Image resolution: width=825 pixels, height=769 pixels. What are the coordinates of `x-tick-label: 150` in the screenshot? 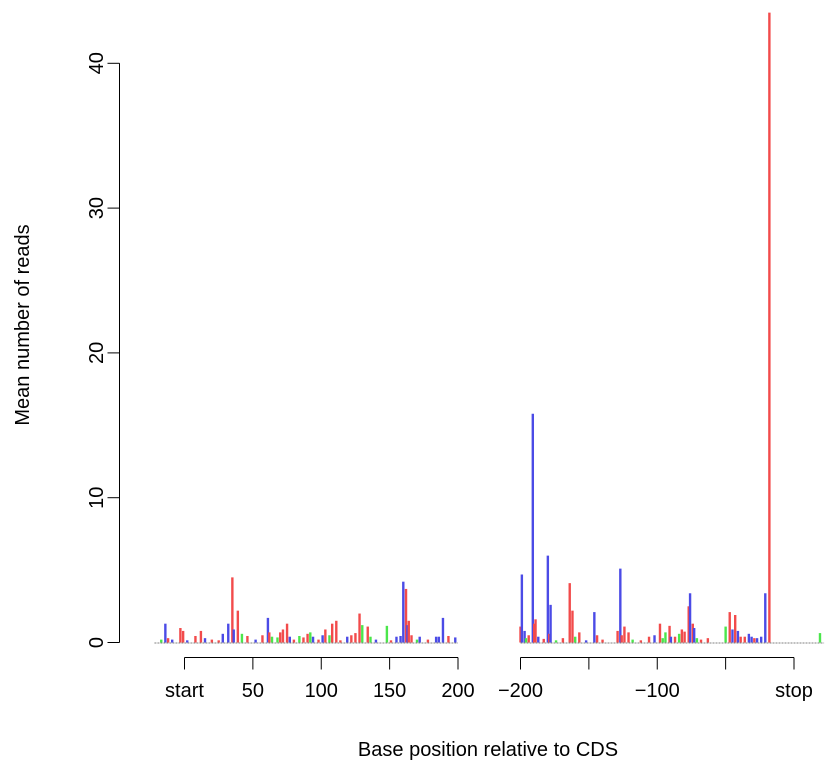 It's located at (389, 691).